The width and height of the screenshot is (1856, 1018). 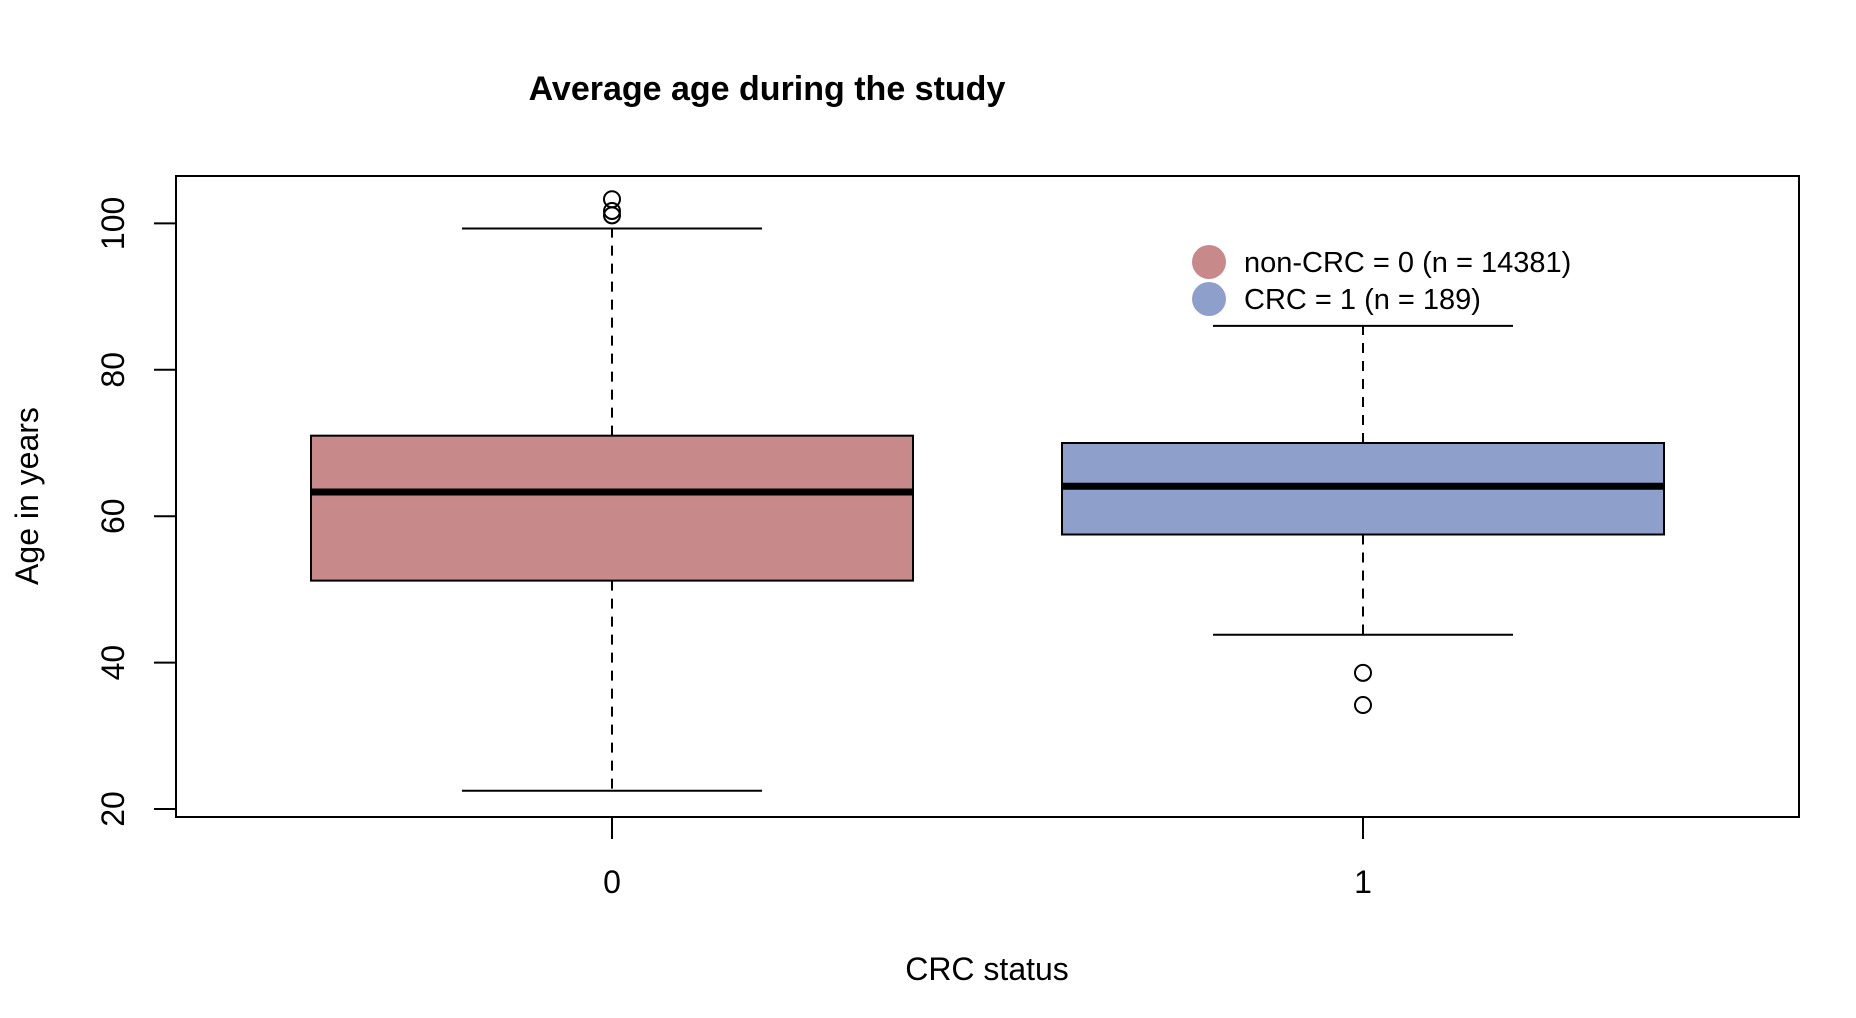 I want to click on y-tick-label: 100, so click(x=113, y=223).